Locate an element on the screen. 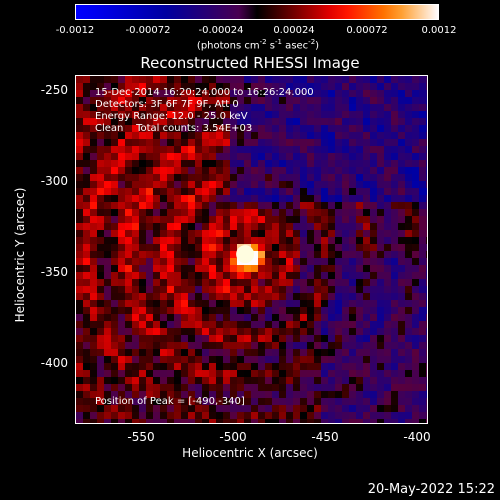 The image size is (500, 500). y-tick-label: -400 is located at coordinates (54, 363).